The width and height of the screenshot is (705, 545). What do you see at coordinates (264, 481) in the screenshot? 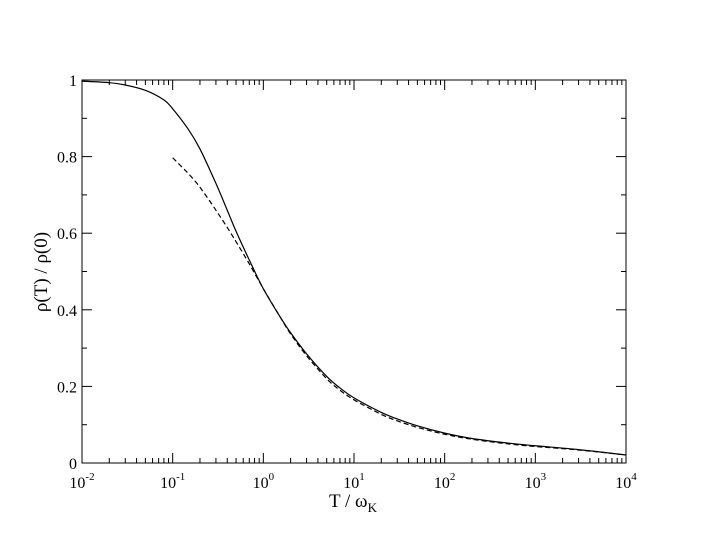
I see `x-tick-label: 10⁰` at bounding box center [264, 481].